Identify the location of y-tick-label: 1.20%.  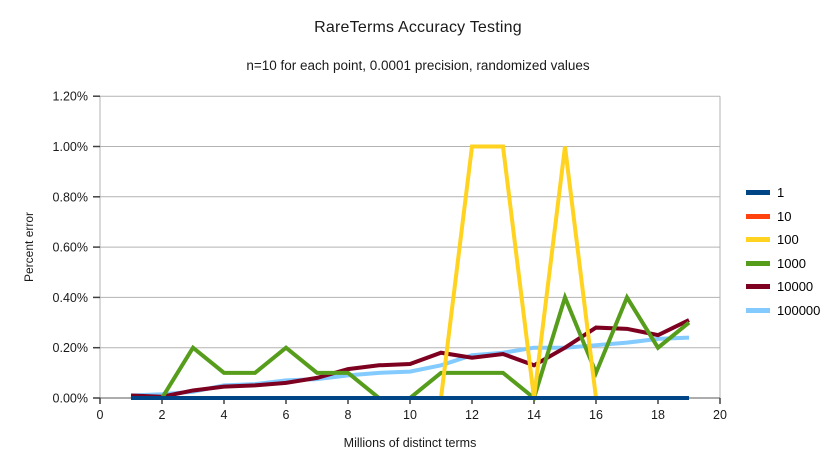
(70, 97).